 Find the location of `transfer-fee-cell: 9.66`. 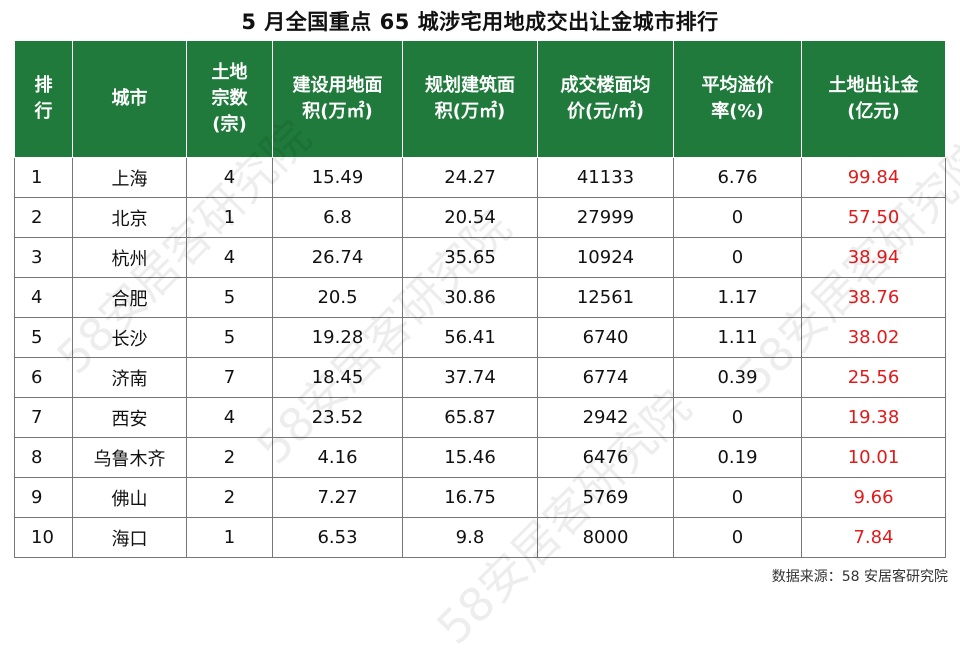

transfer-fee-cell: 9.66 is located at coordinates (873, 497).